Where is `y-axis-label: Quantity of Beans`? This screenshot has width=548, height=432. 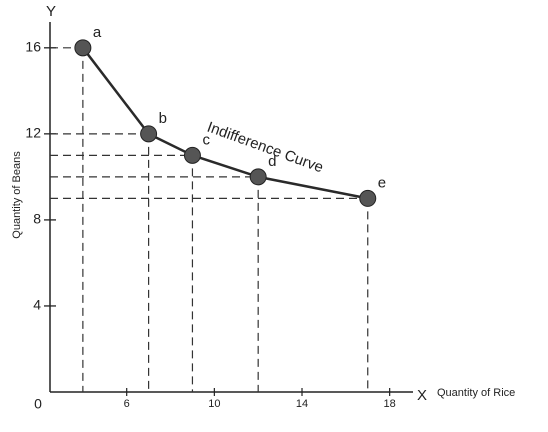 y-axis-label: Quantity of Beans is located at coordinates (17, 195).